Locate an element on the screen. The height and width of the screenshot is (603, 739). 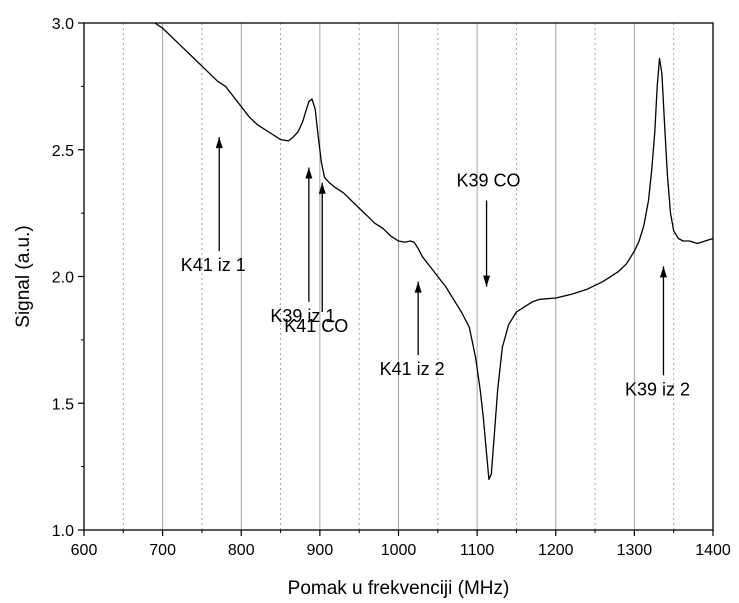
x-axis-label: Pomak u frekvenciji (MHz) is located at coordinates (399, 588).